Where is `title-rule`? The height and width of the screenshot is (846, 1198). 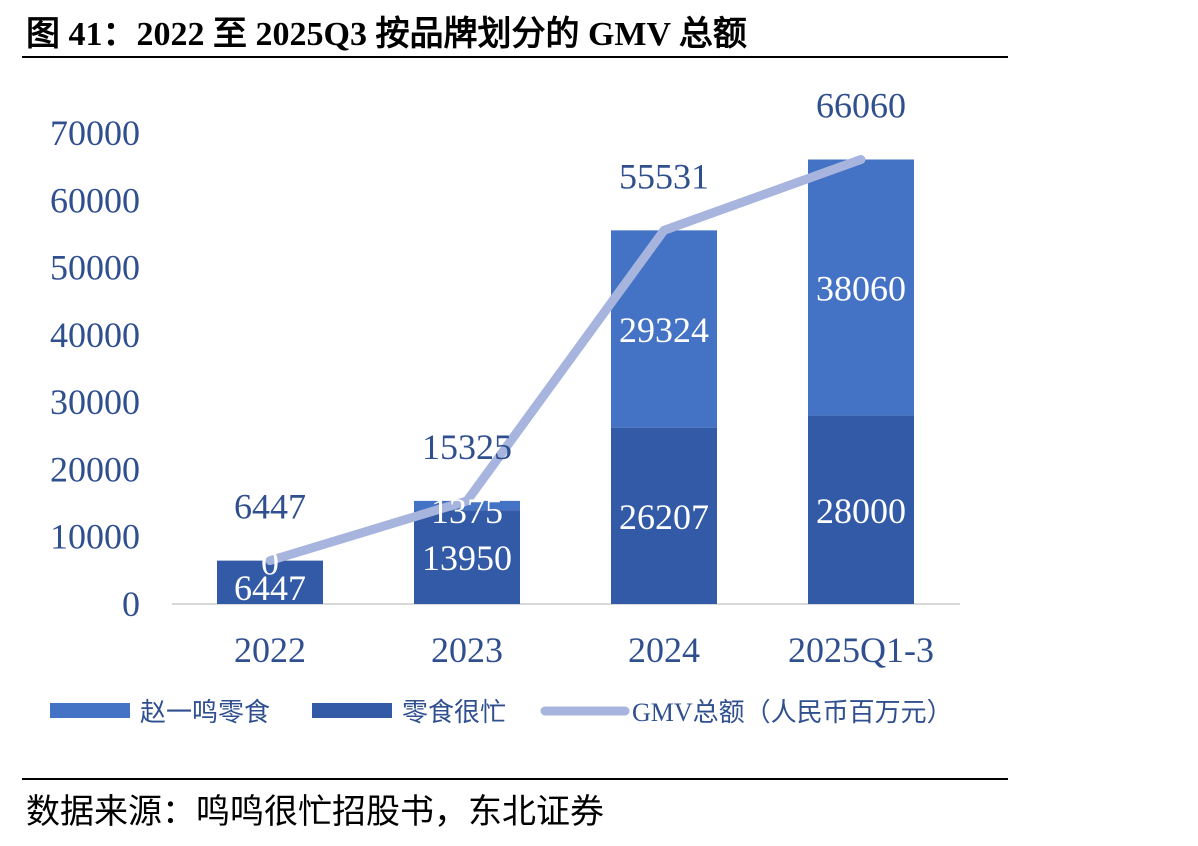
title-rule is located at coordinates (515, 57).